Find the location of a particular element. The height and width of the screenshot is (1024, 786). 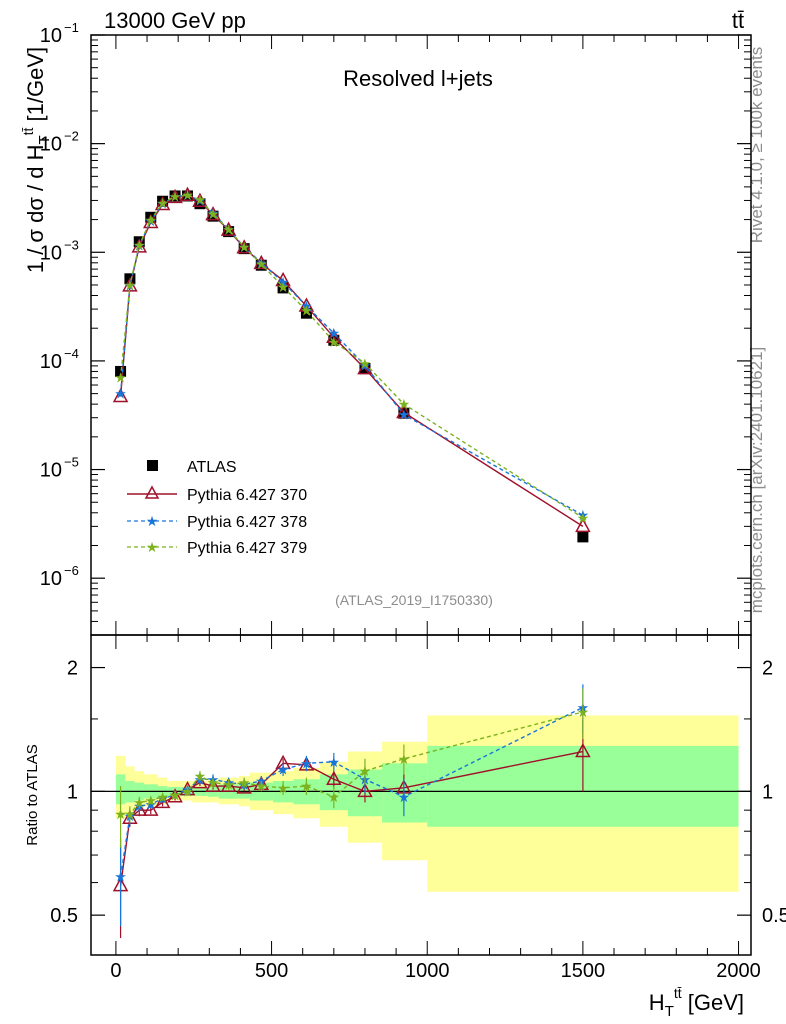

ratio-uncertainty-bands is located at coordinates (427, 803).